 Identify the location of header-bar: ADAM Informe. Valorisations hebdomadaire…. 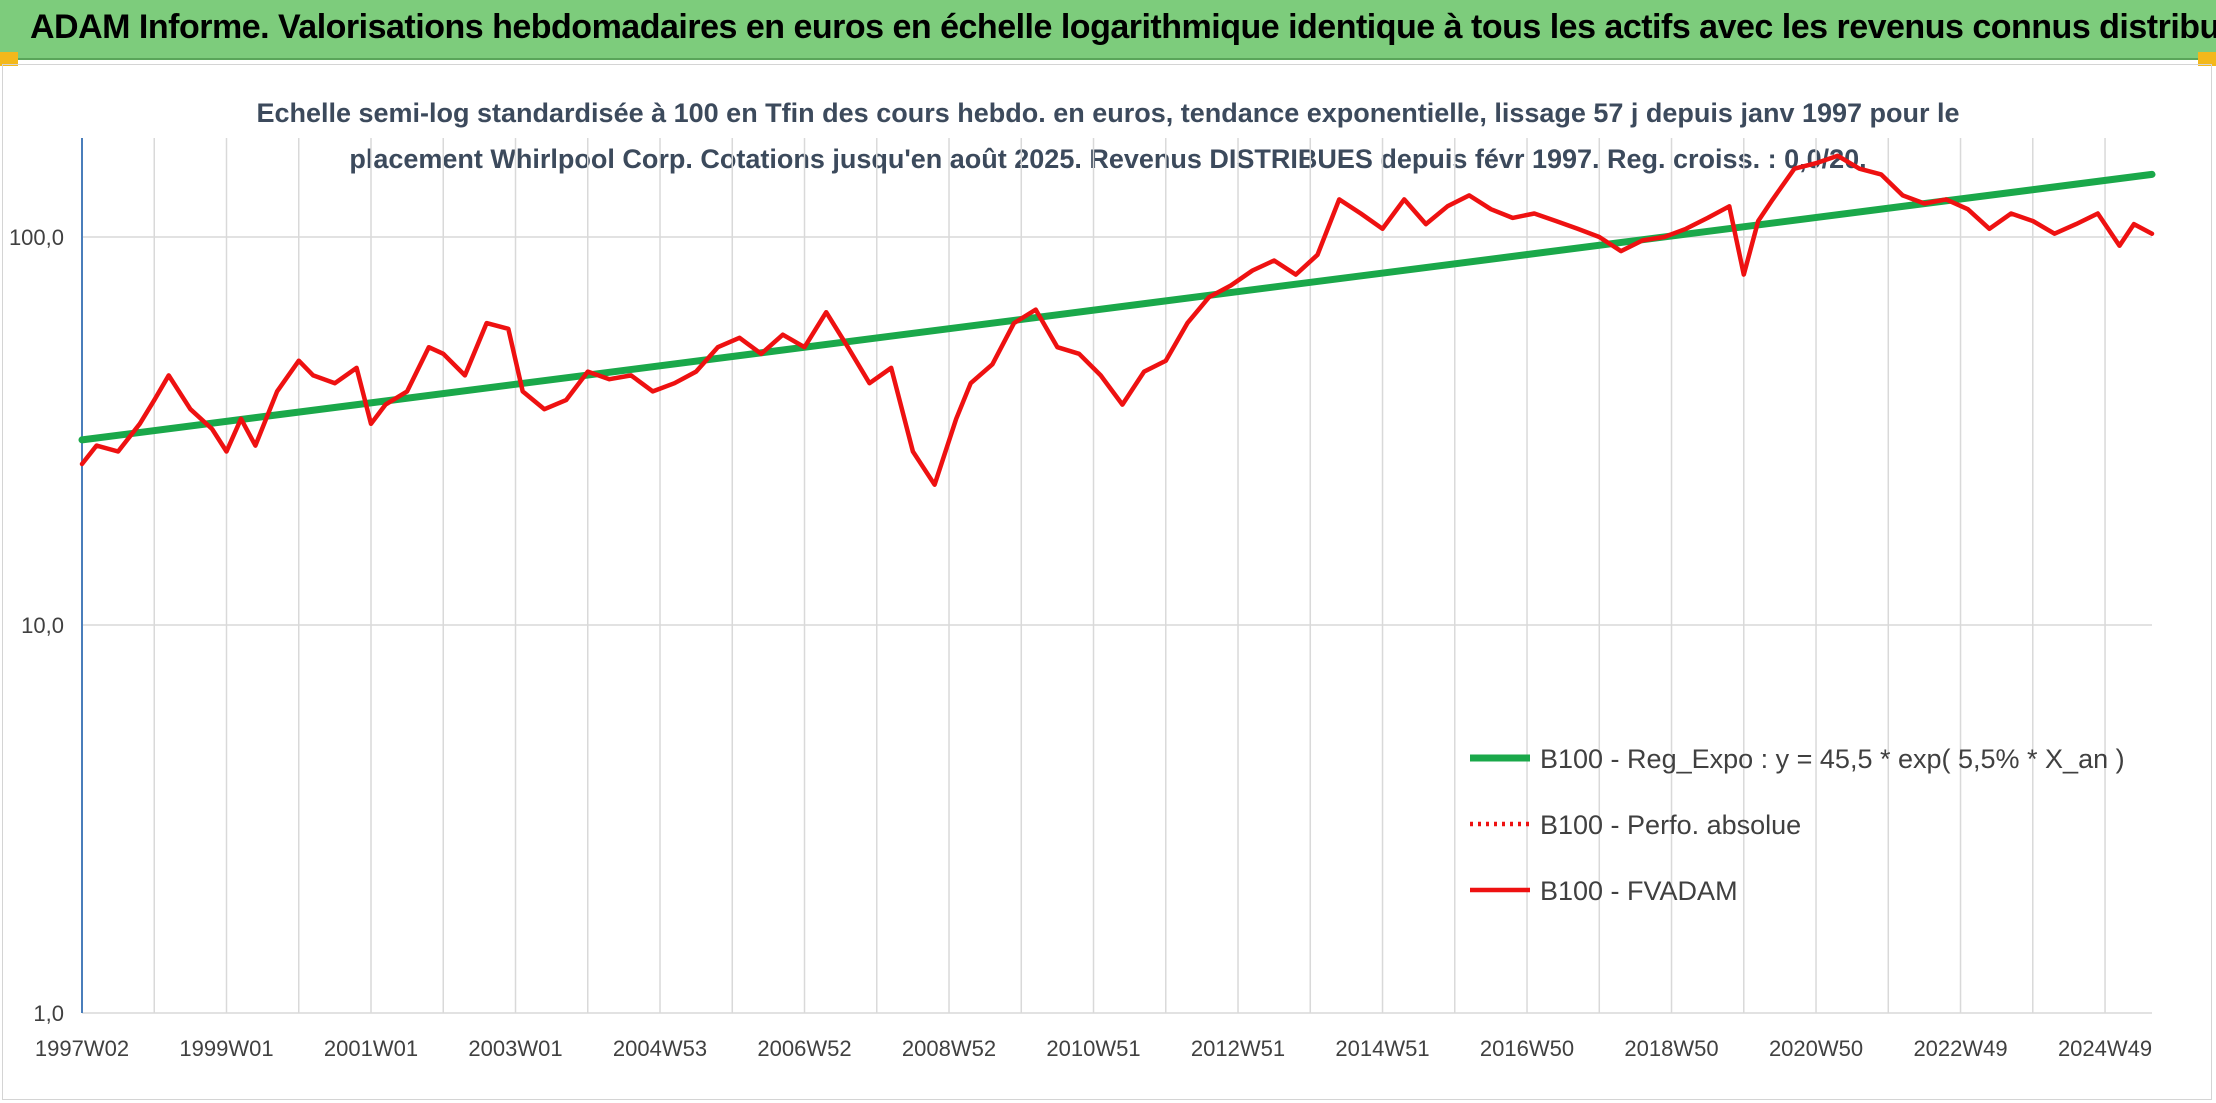
(1108, 30).